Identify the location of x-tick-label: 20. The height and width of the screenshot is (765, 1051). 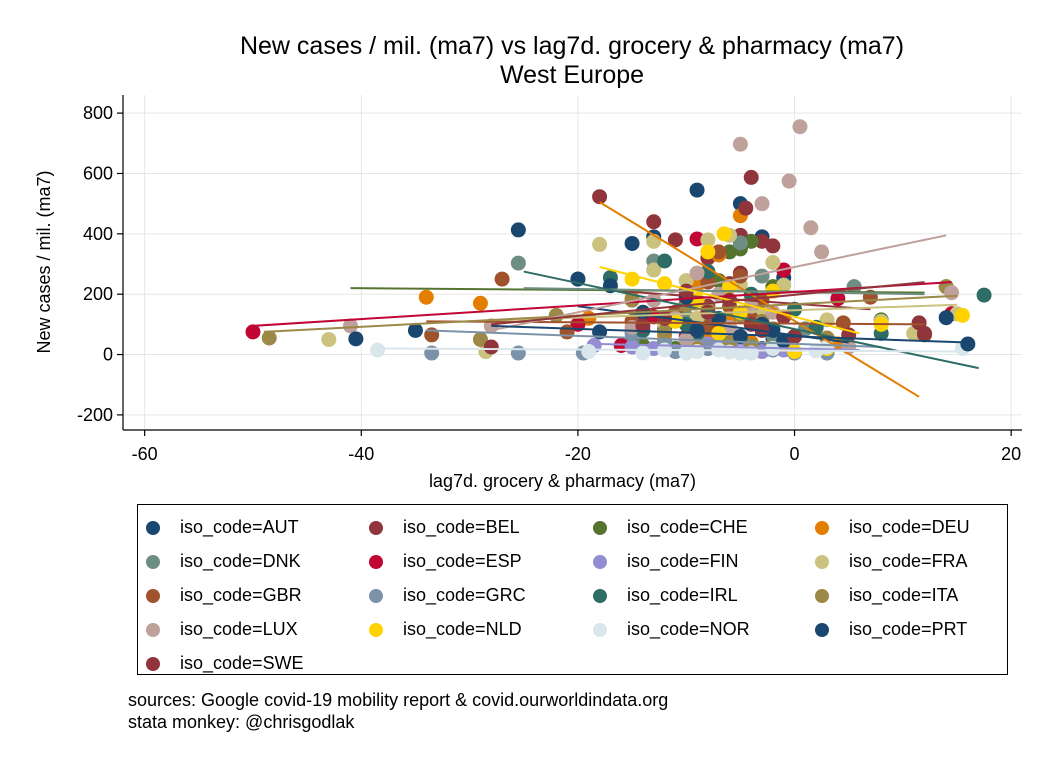
(1011, 454).